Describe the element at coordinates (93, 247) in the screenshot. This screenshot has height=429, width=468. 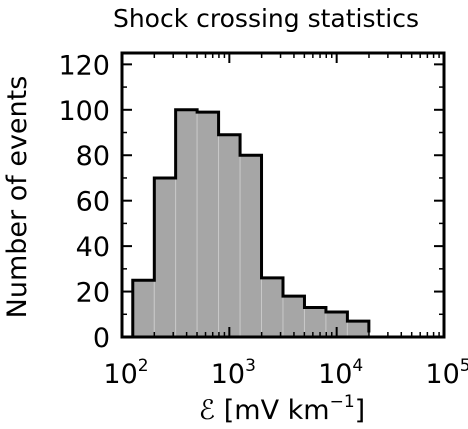
I see `y-tick-label: 40` at that location.